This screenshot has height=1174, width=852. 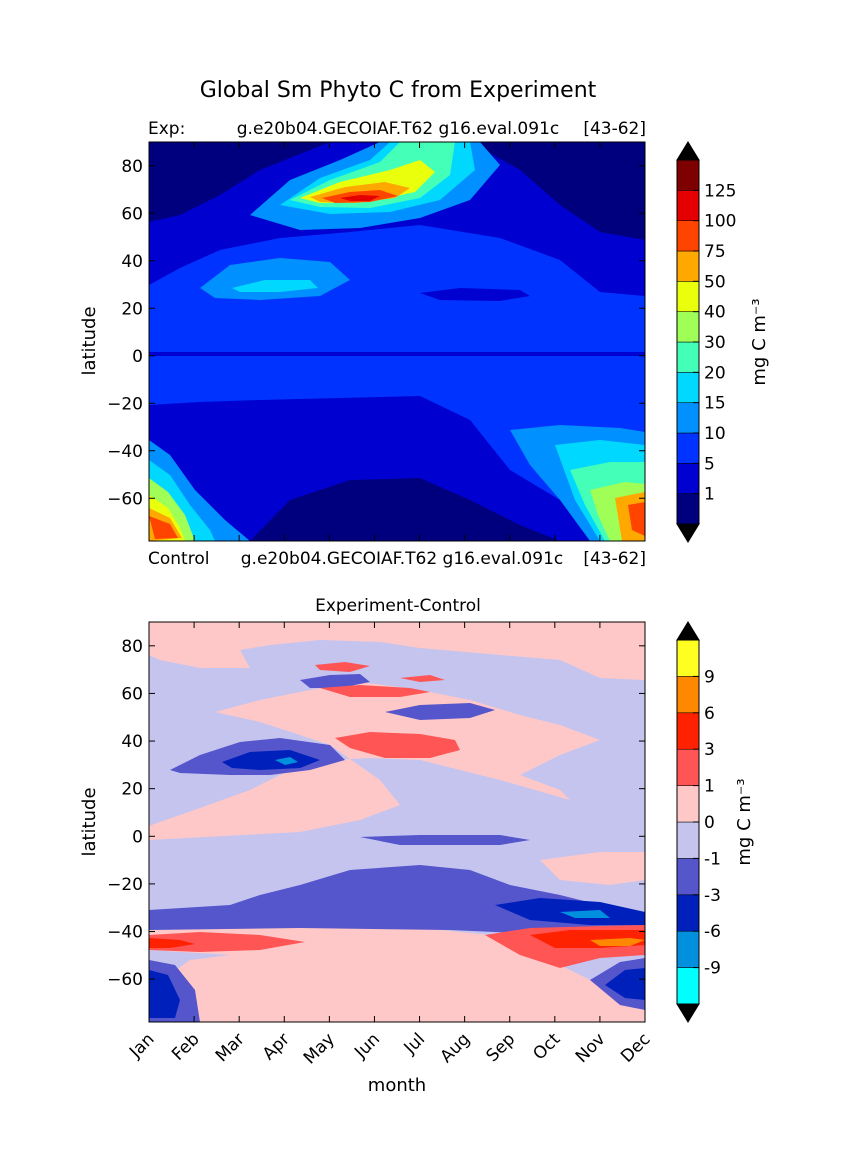 I want to click on bottom-x-tick-label: Nov, so click(x=591, y=1048).